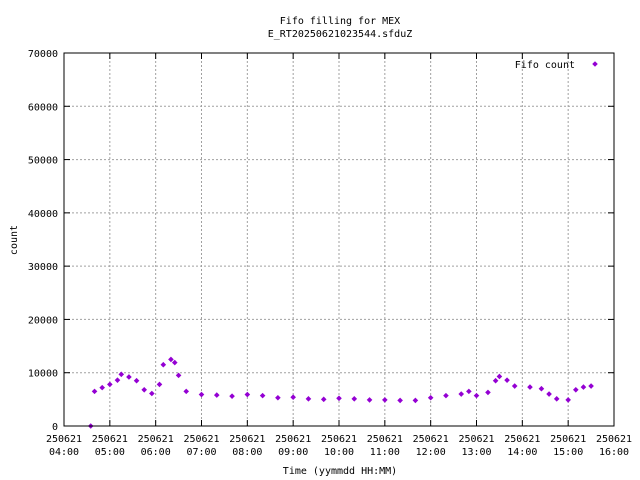  Describe the element at coordinates (340, 34) in the screenshot. I see `chart-subtitle: E_RT20250621023544.sfduZ` at that location.